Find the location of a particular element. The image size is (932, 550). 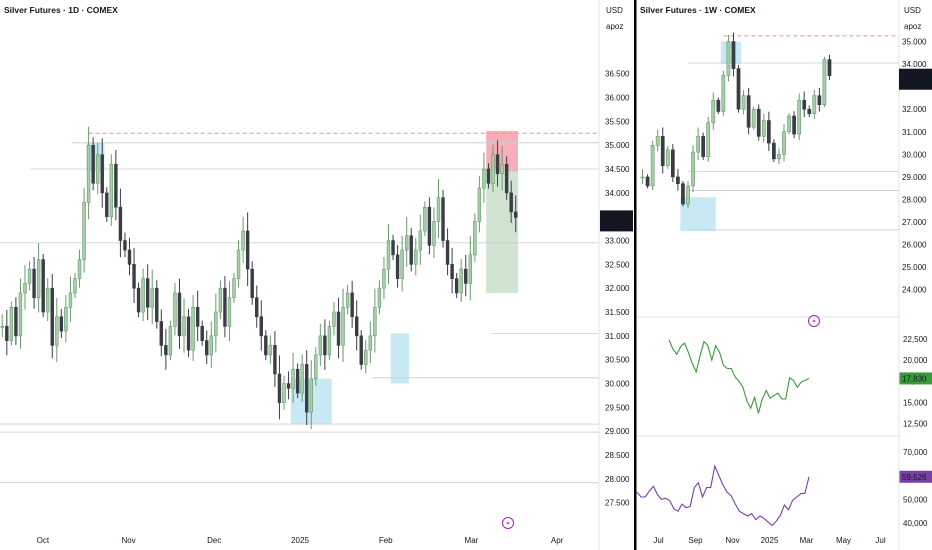

daily-time-axis: Oct Nov Dec 2025 Feb Mar Apr is located at coordinates (300, 540).